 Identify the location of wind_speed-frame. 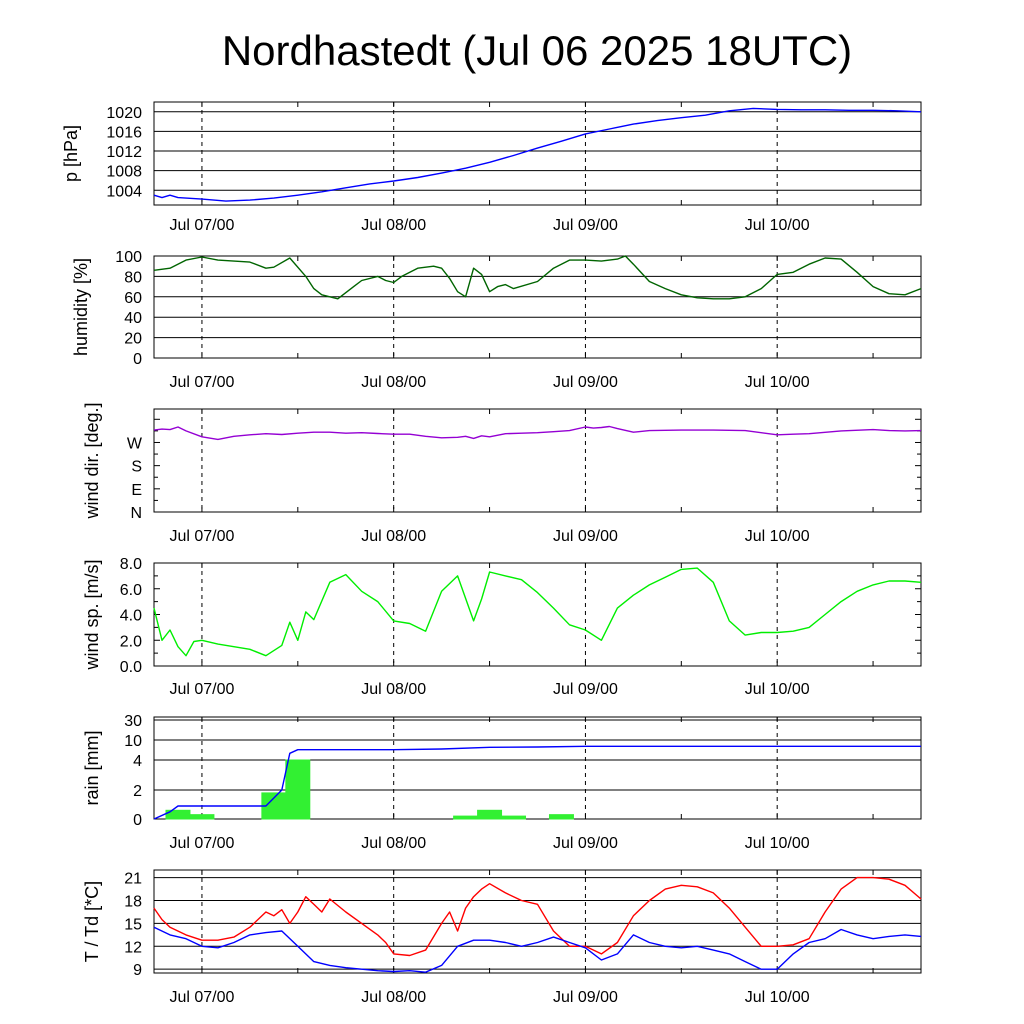
(537, 614).